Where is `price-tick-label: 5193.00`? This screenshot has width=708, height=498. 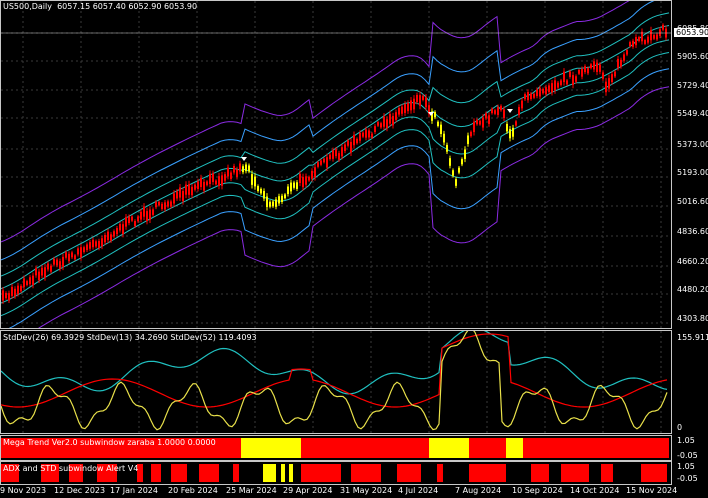 price-tick-label: 5193.00 is located at coordinates (692, 172).